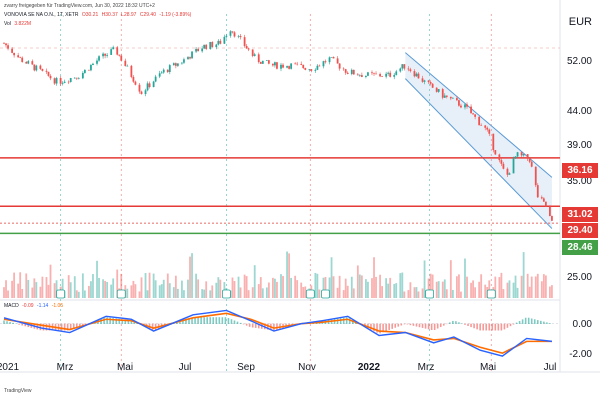 The height and width of the screenshot is (400, 600). What do you see at coordinates (18, 24) in the screenshot?
I see `volume-legend: Vol 3.822M` at bounding box center [18, 24].